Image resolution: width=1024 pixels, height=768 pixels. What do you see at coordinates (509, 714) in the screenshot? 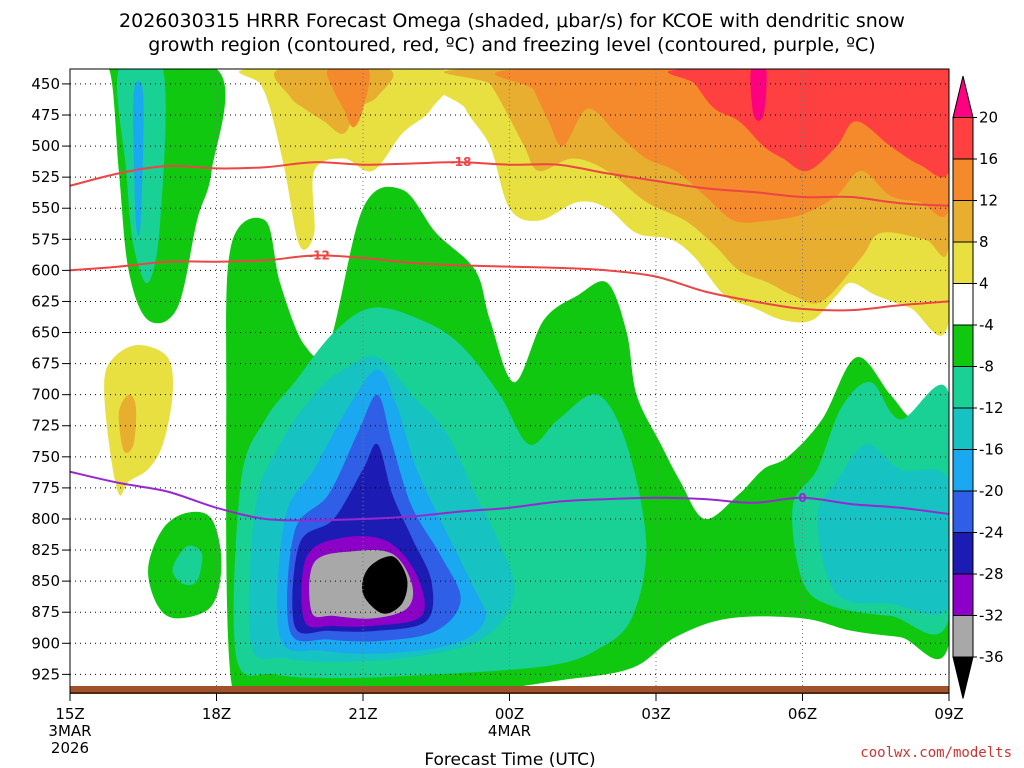
I see `x-tick-label: 00Z` at bounding box center [509, 714].